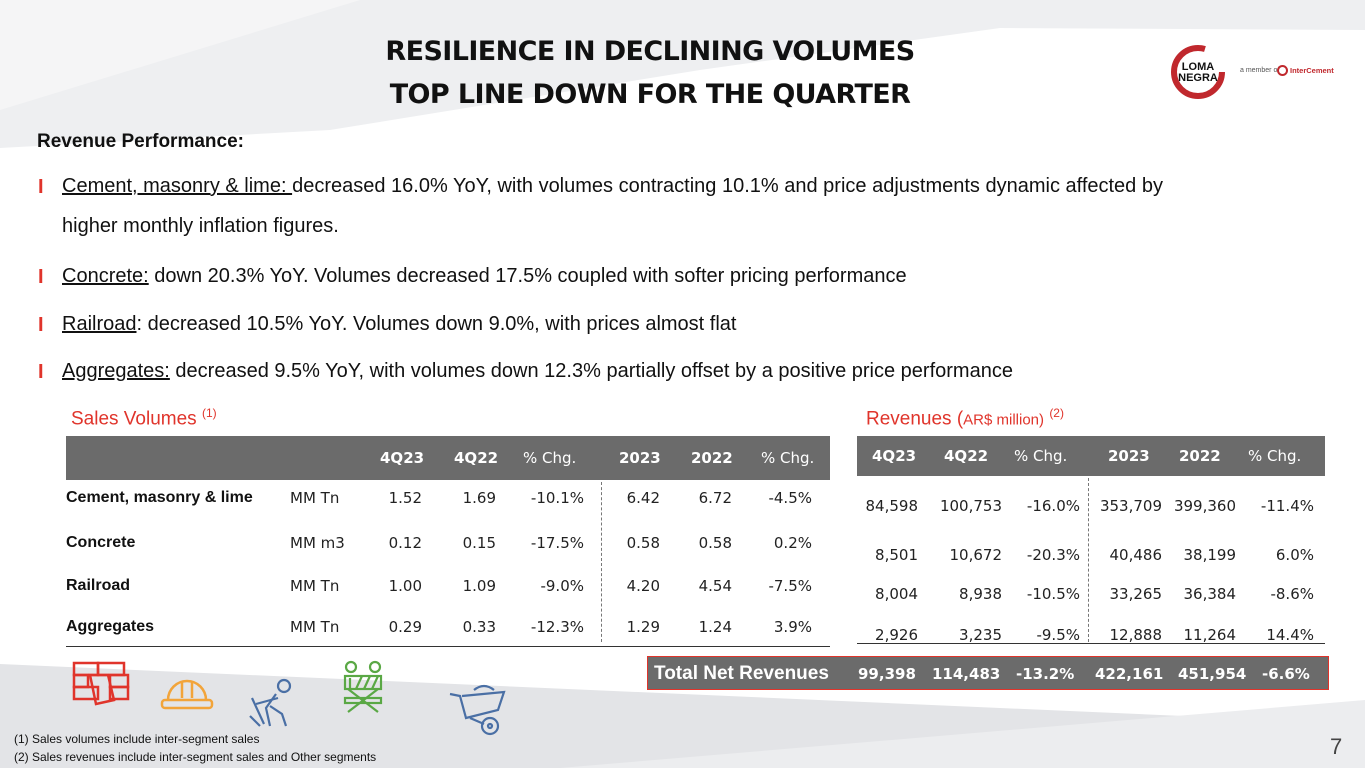 The image size is (1365, 768). What do you see at coordinates (1210, 555) in the screenshot?
I see `rev-cell: 38,199` at bounding box center [1210, 555].